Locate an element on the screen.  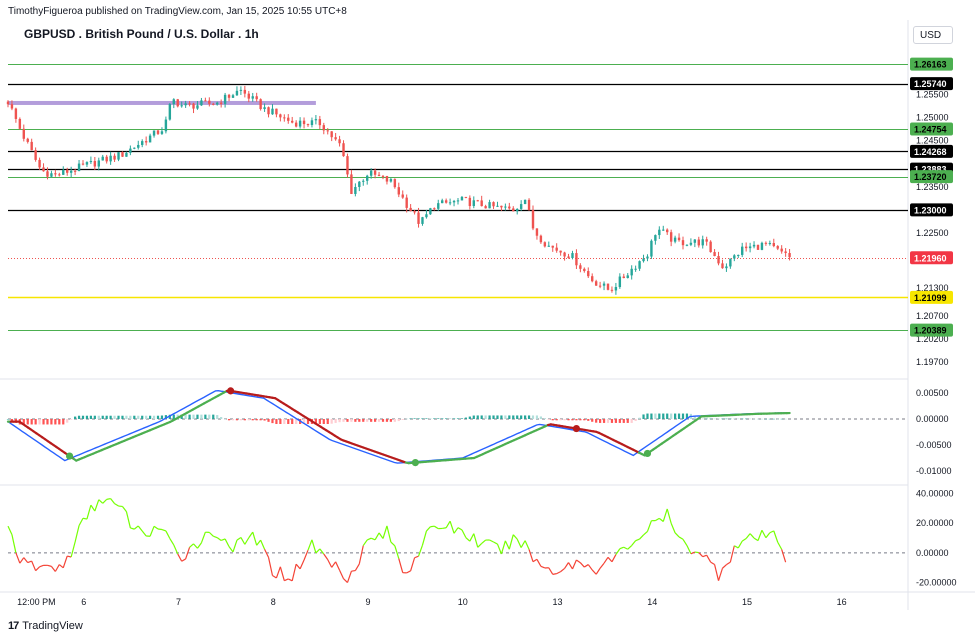
currency-selector-button: USD is located at coordinates (933, 35).